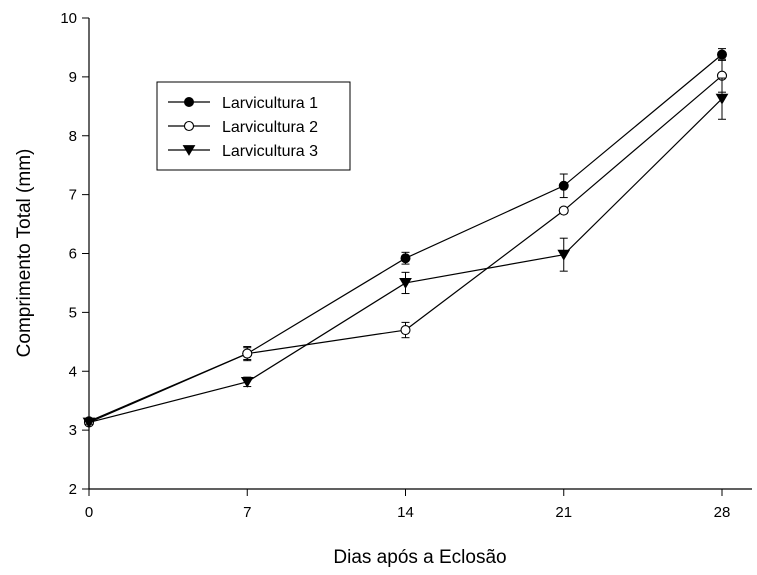 The width and height of the screenshot is (757, 575). Describe the element at coordinates (73, 371) in the screenshot. I see `y-tick-label-4: 4` at that location.